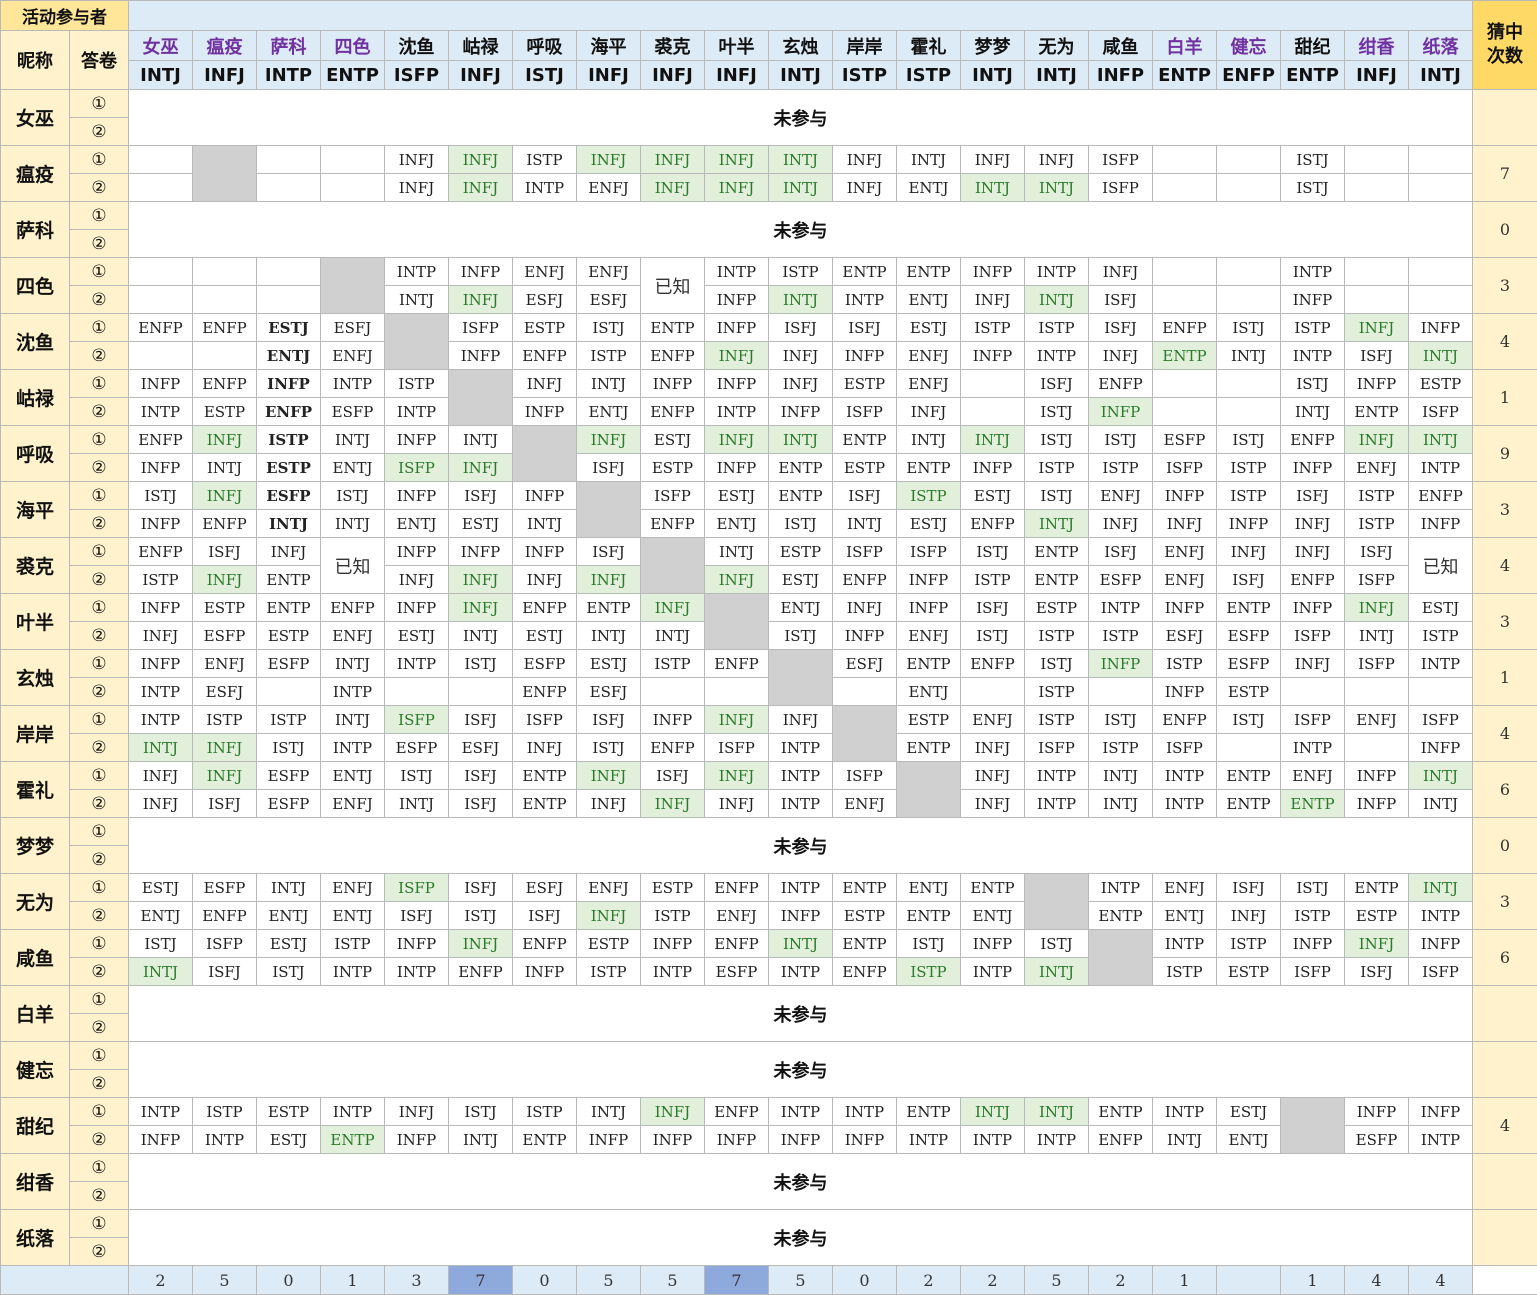  Describe the element at coordinates (417, 748) in the screenshot. I see `guess-cell: ESFP` at that location.